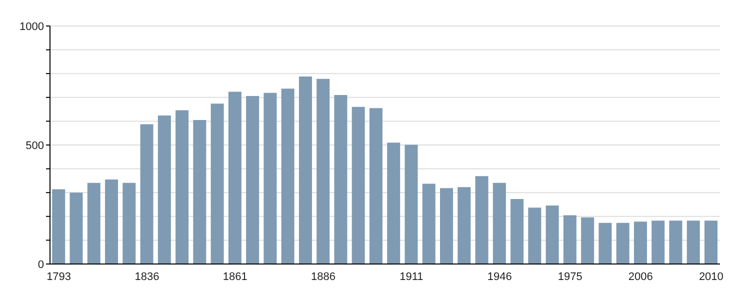  Describe the element at coordinates (570, 276) in the screenshot. I see `x-tick-label: 1975` at that location.